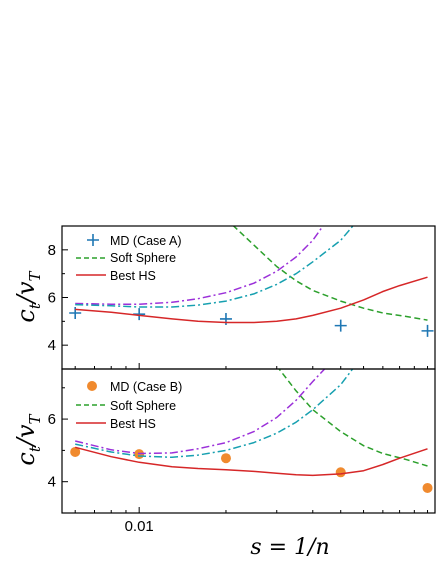  Describe the element at coordinates (289, 547) in the screenshot. I see `x-axis-label: s = 1/n` at that location.